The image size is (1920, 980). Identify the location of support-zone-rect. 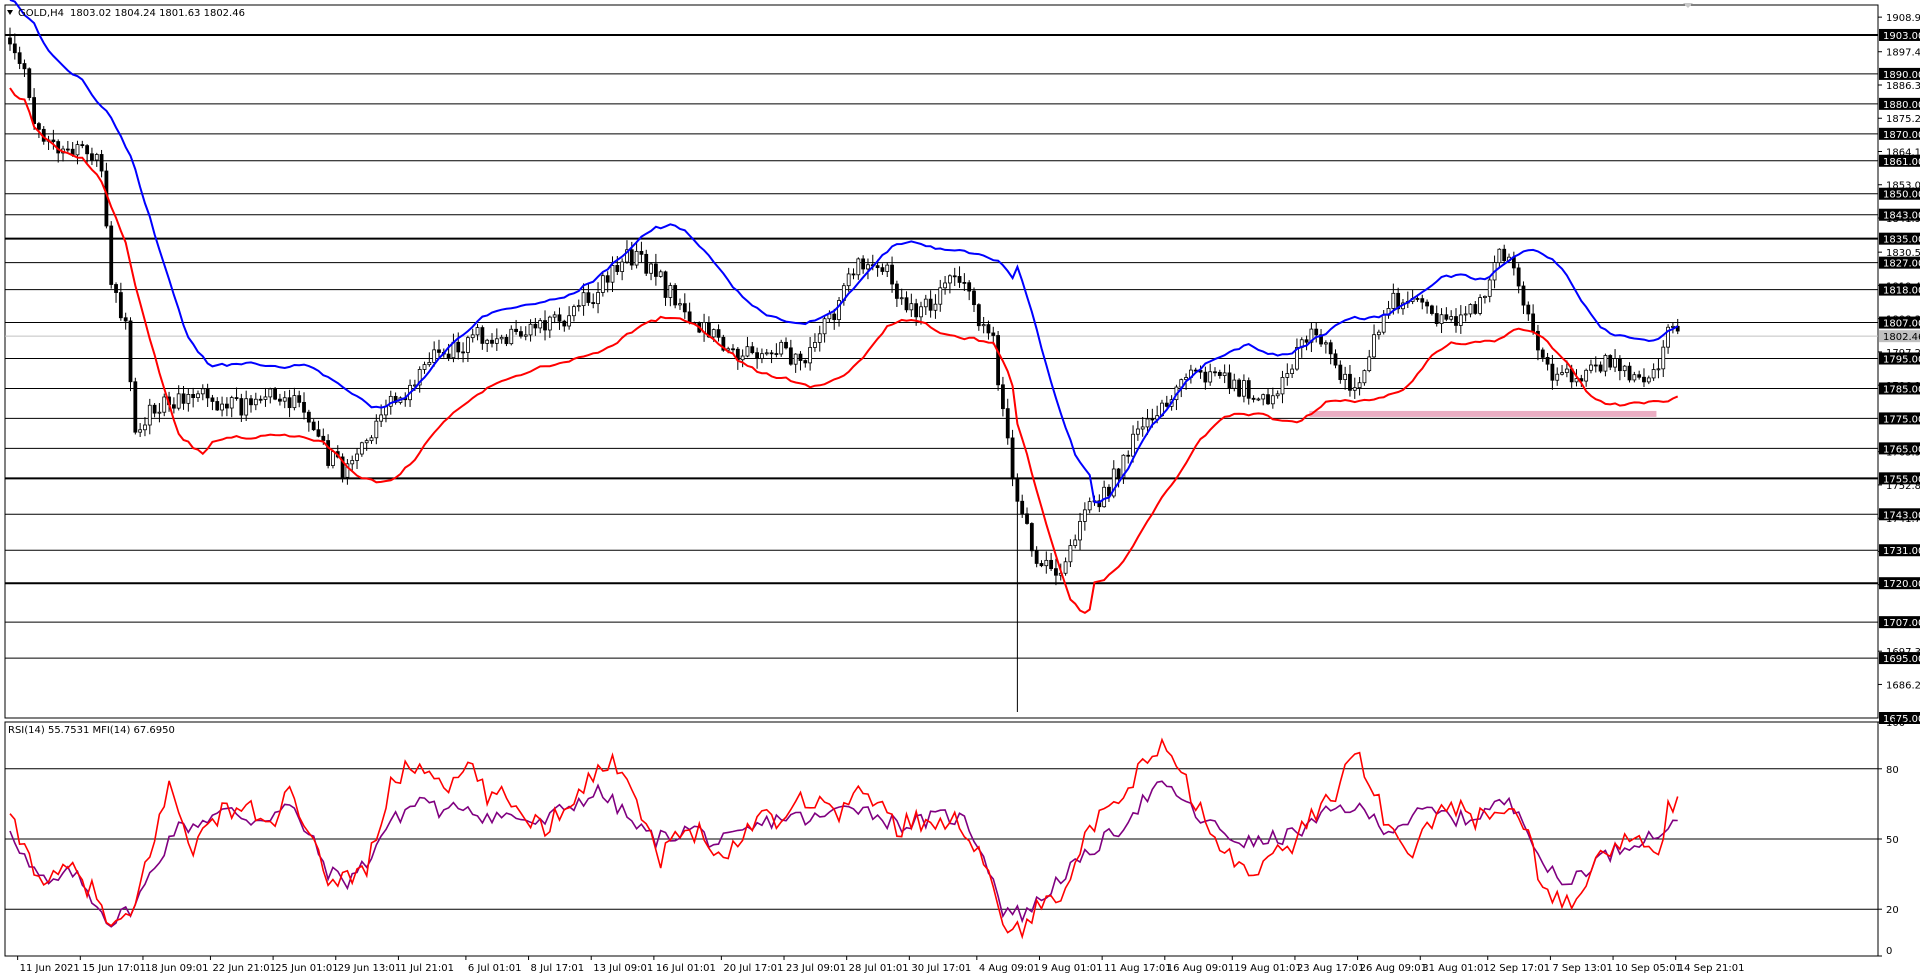
(1483, 413).